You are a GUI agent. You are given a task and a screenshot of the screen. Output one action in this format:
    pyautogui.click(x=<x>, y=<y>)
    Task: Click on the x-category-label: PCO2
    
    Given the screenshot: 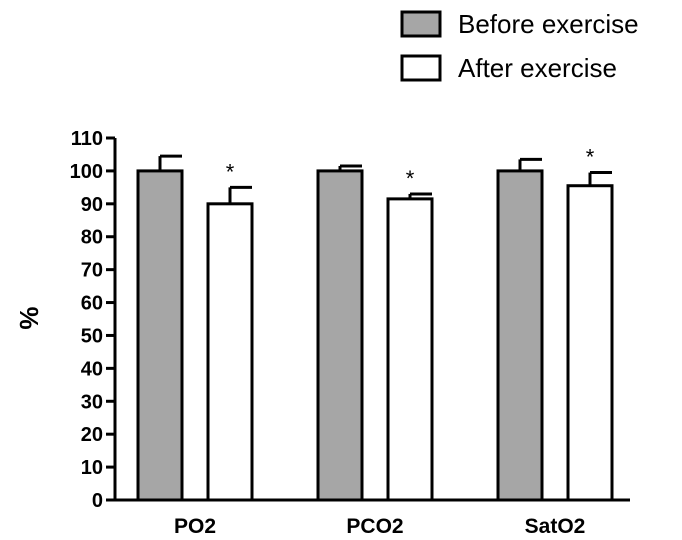 What is the action you would take?
    pyautogui.click(x=374, y=526)
    